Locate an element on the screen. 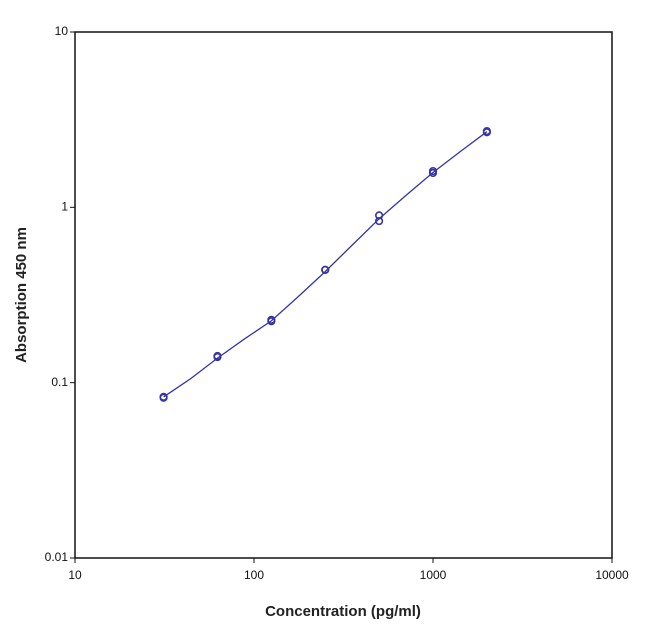 The width and height of the screenshot is (650, 633). x-tick-label: 1000 is located at coordinates (433, 575).